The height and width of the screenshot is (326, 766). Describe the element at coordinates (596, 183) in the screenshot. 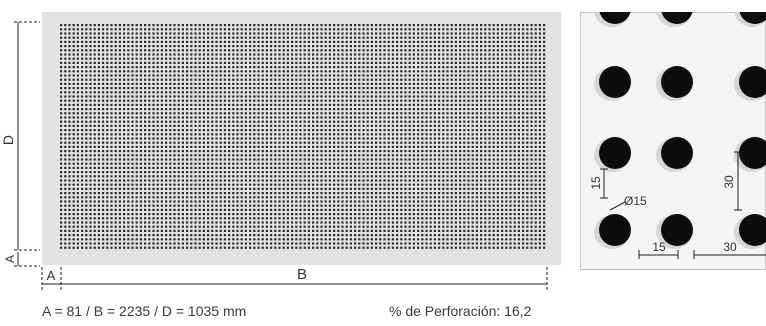

I see `dimension-vertical-15-label: 15` at that location.